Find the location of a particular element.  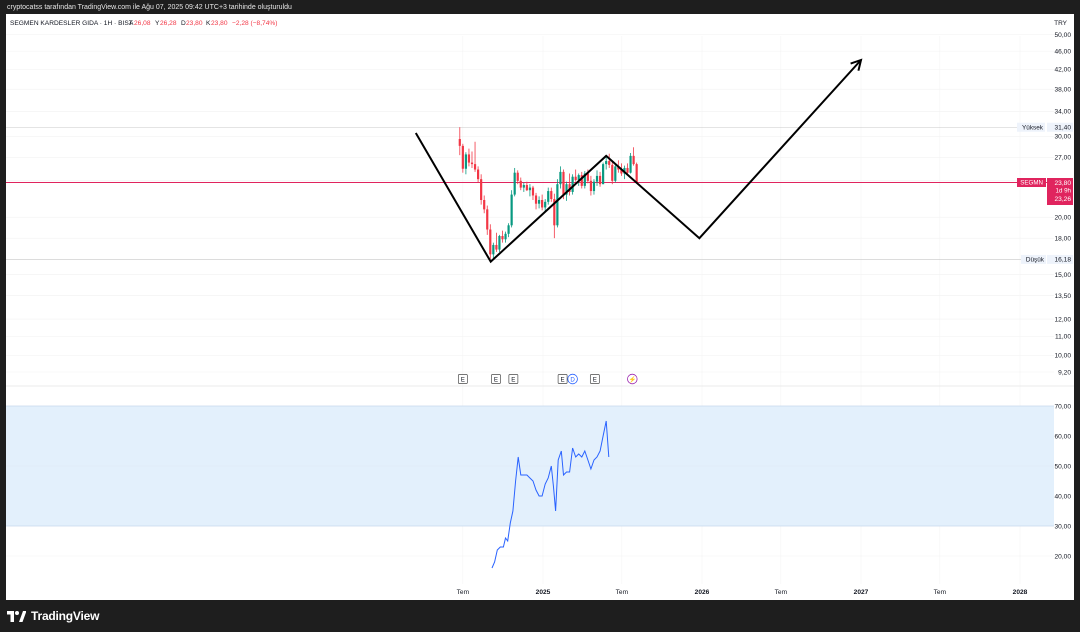

last-value-bg is located at coordinates (1060, 192).